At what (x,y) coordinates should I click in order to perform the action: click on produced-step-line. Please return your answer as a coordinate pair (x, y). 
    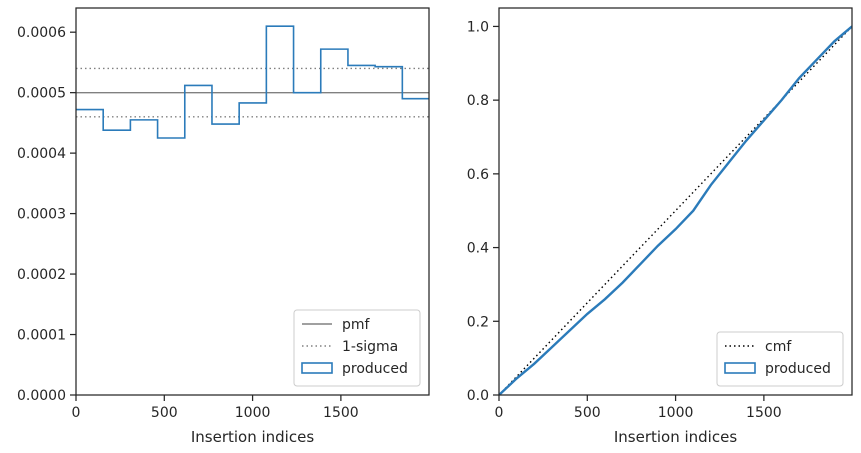
    Looking at the image, I should click on (252, 82).